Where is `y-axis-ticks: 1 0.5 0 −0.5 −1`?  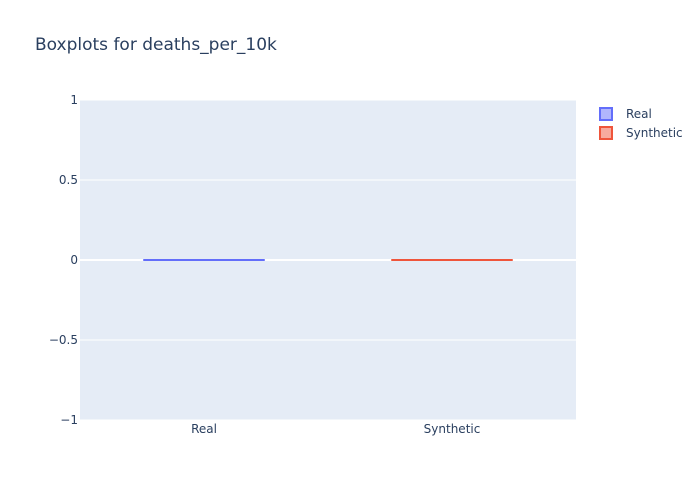
y-axis-ticks: 1 0.5 0 −0.5 −1 is located at coordinates (63, 260).